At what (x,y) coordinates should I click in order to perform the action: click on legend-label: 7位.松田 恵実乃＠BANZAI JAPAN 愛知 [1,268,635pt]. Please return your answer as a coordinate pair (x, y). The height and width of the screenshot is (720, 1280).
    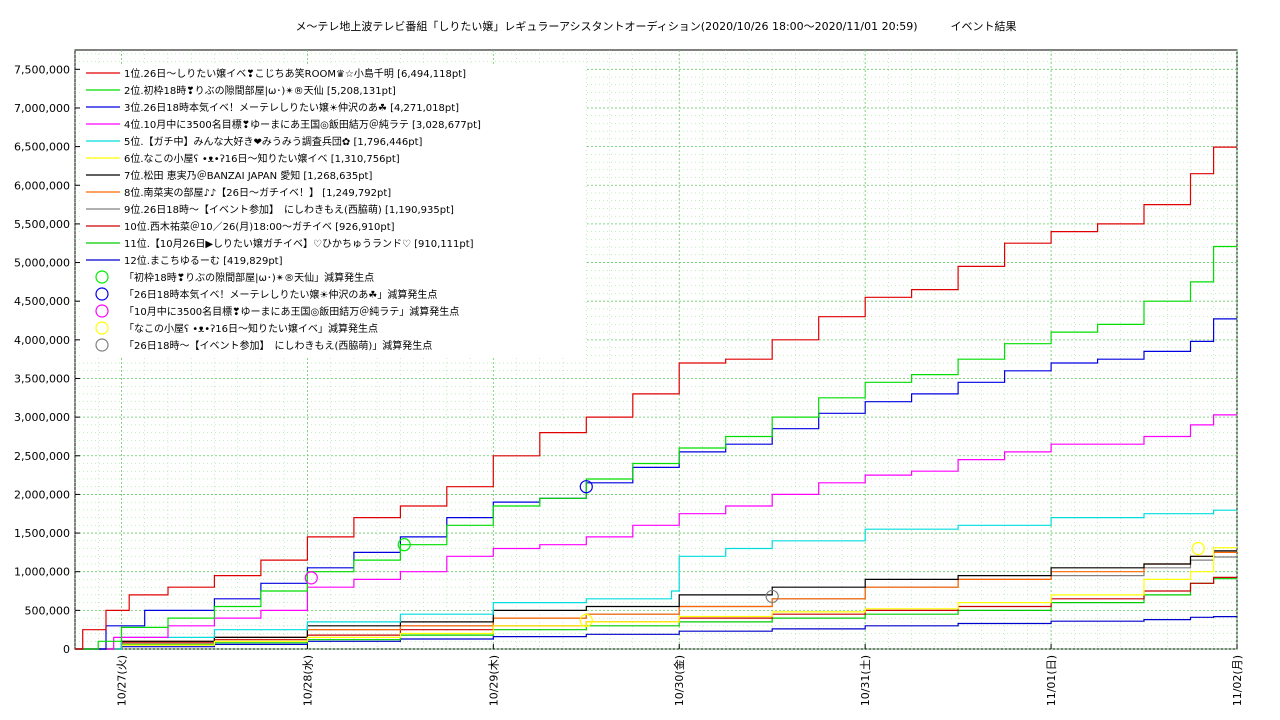
    Looking at the image, I should click on (248, 175).